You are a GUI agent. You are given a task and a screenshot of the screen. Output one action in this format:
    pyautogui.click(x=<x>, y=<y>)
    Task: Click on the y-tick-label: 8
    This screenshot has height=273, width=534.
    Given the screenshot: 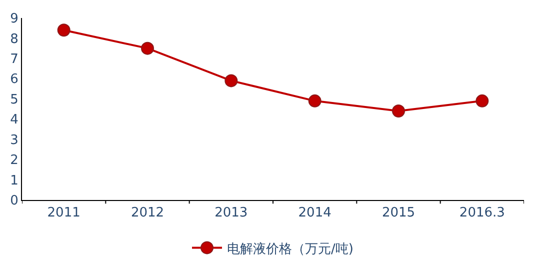 What is the action you would take?
    pyautogui.click(x=14, y=39)
    